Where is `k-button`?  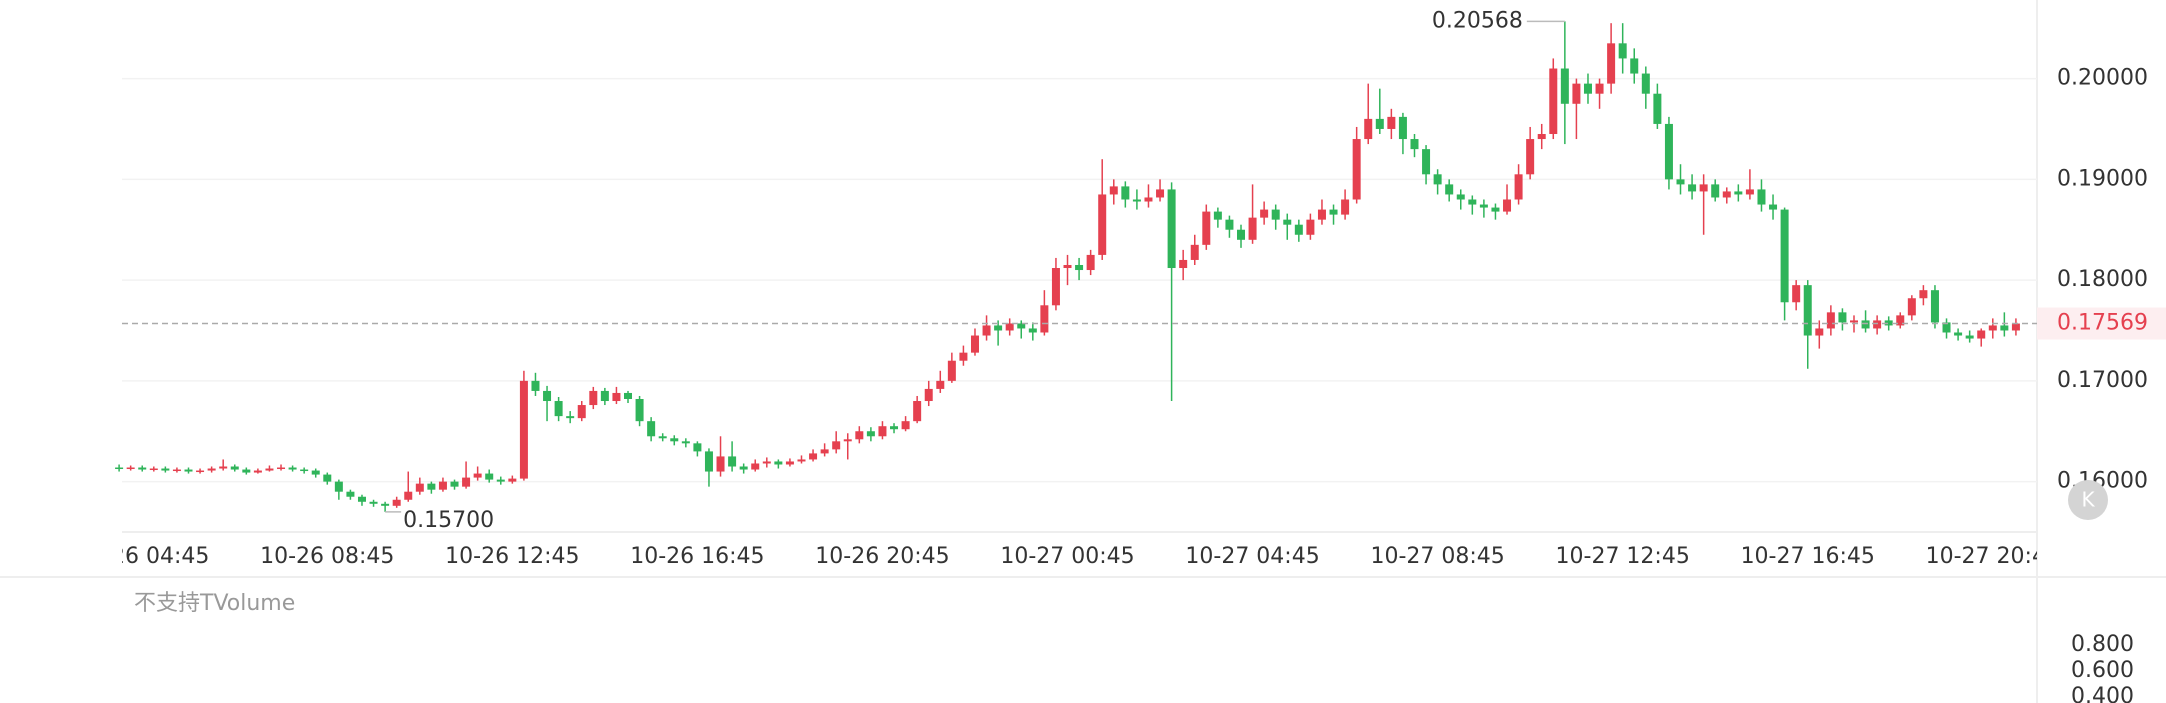
k-button is located at coordinates (2088, 500).